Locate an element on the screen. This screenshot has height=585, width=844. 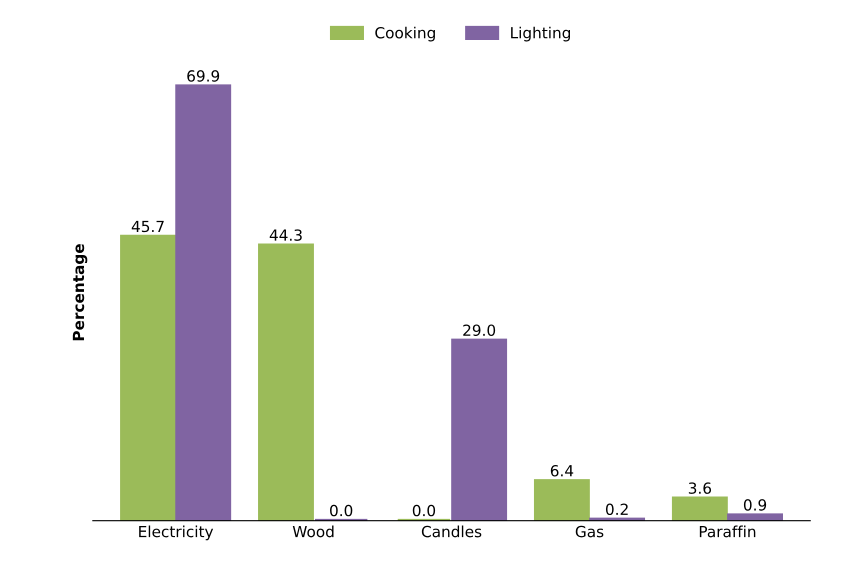
x-tick-label: Gas is located at coordinates (590, 532).